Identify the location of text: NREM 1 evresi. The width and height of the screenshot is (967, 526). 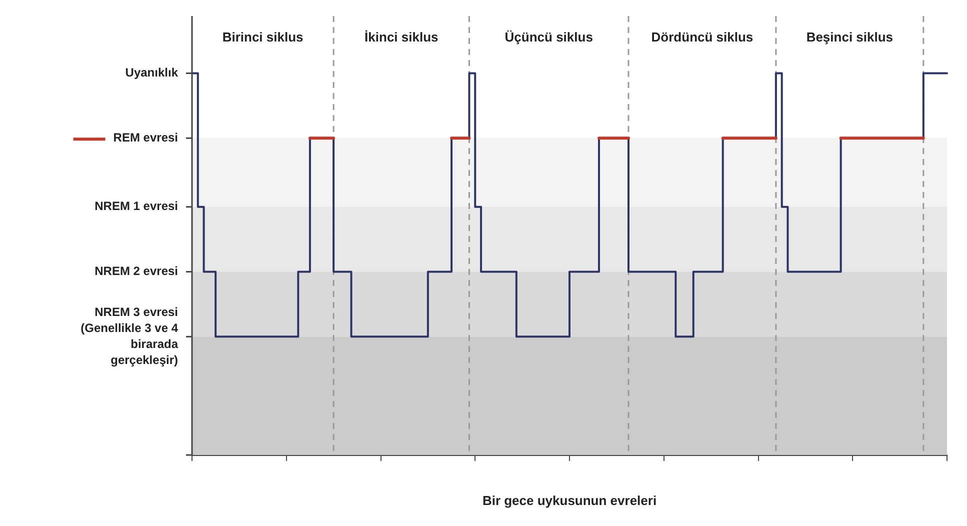
(136, 206).